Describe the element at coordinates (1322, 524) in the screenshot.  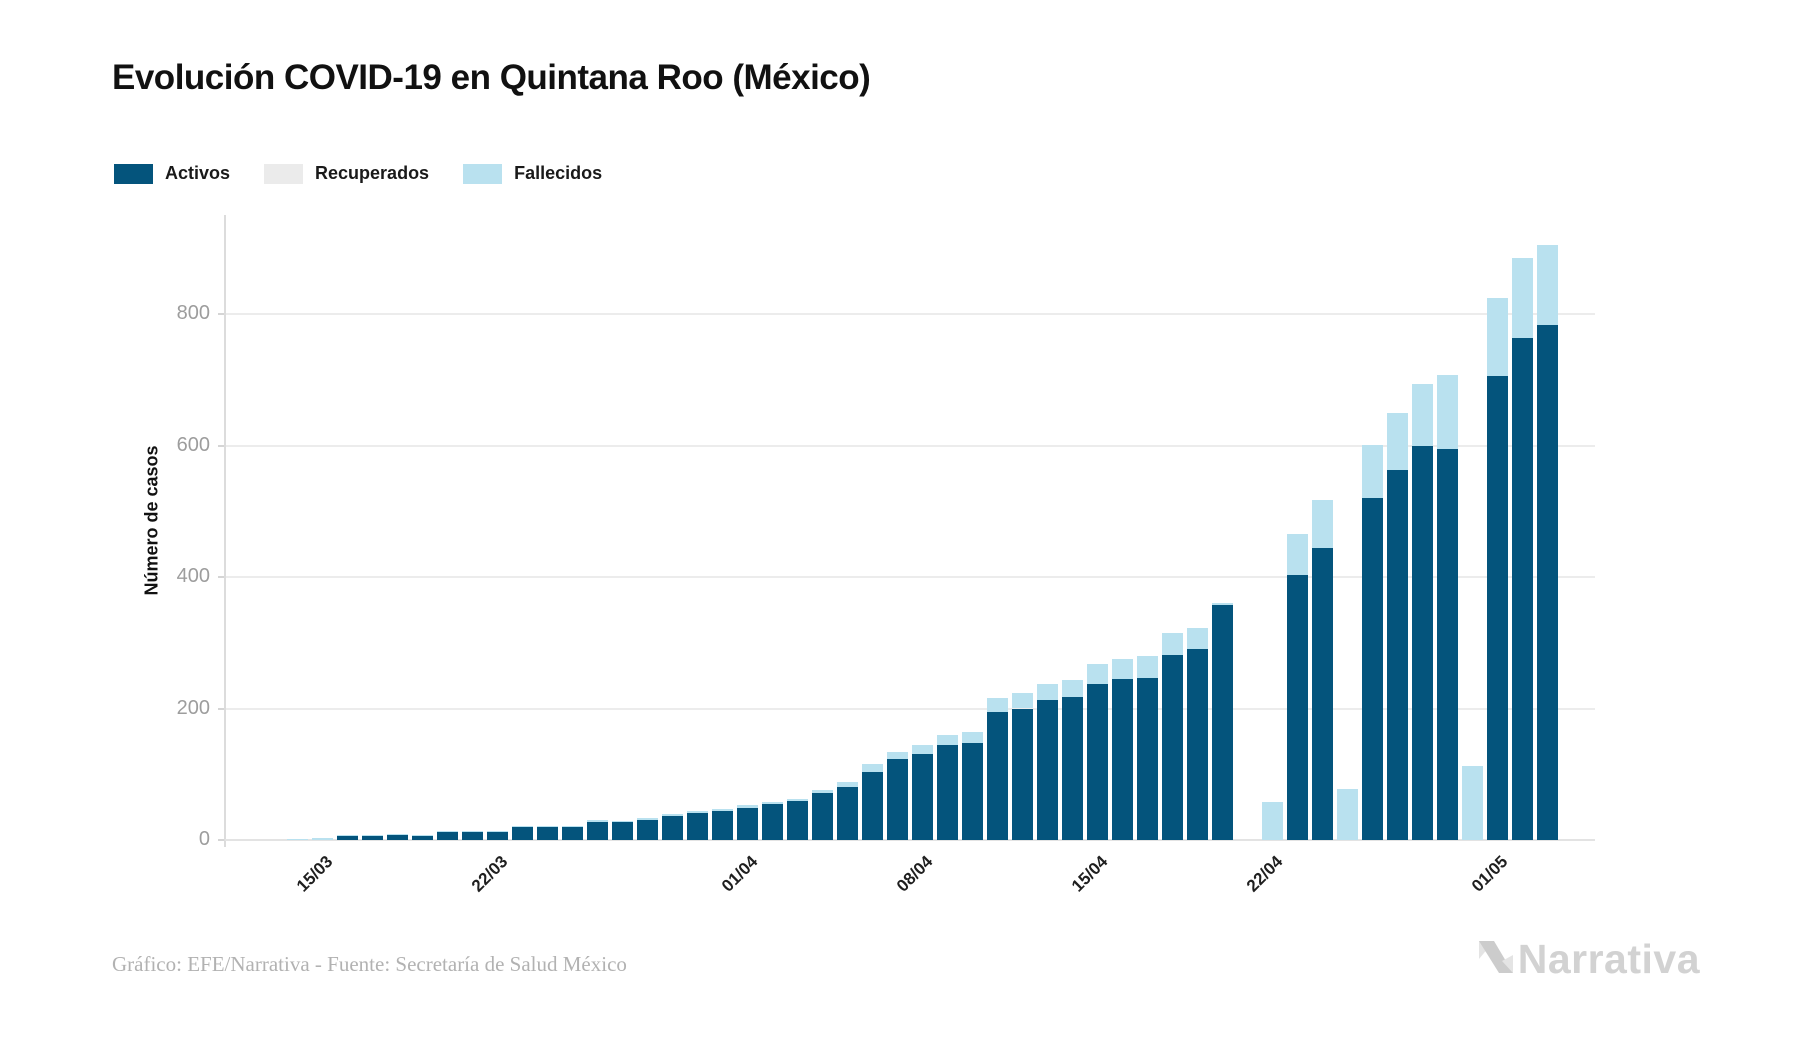
I see `bar-24/04-fallecidos` at that location.